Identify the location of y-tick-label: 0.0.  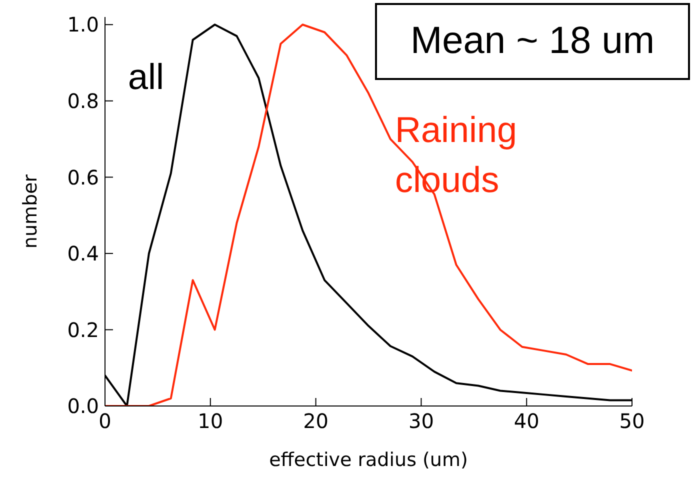
(83, 406).